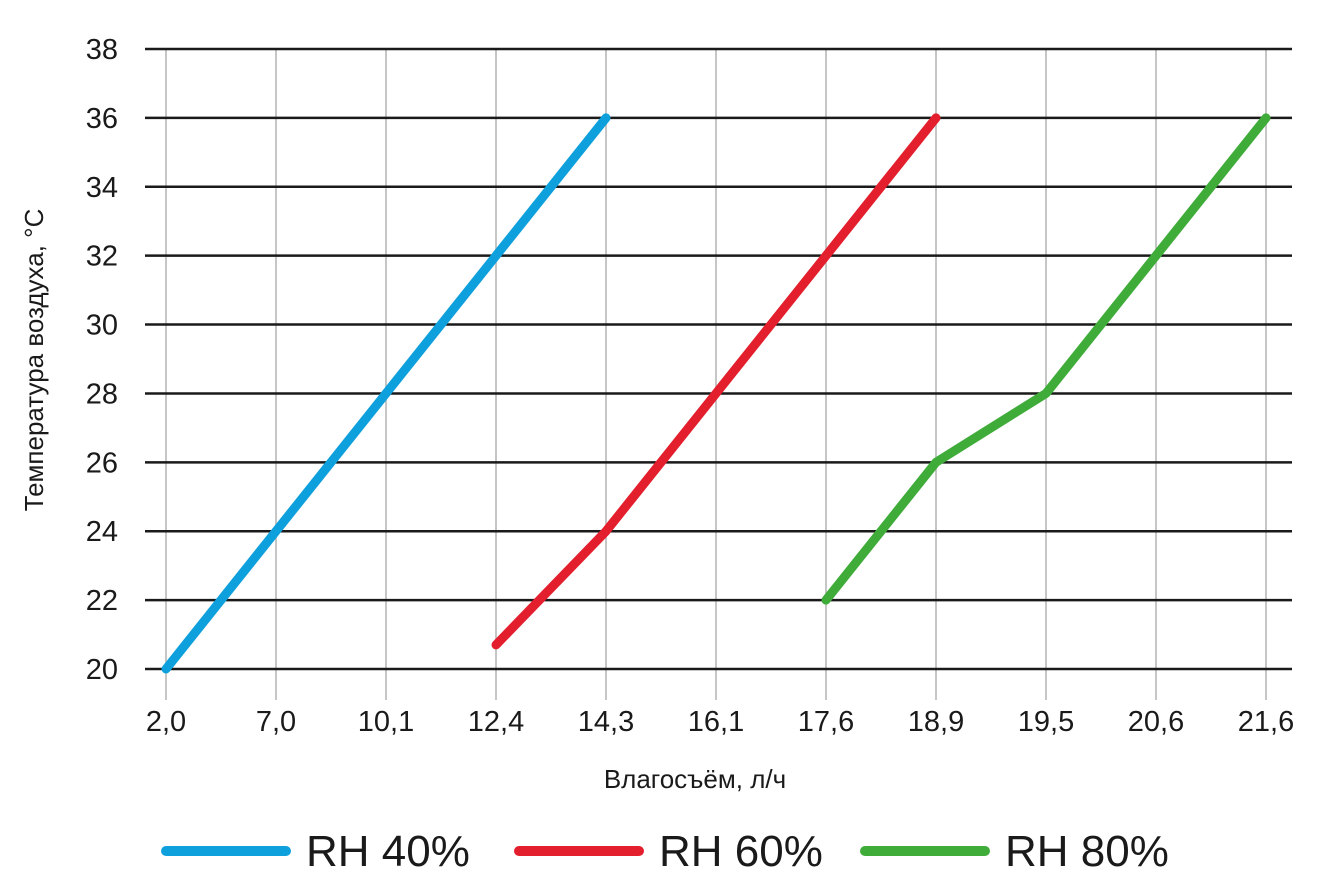  Describe the element at coordinates (826, 722) in the screenshot. I see `x-tick-label: 17,6` at that location.